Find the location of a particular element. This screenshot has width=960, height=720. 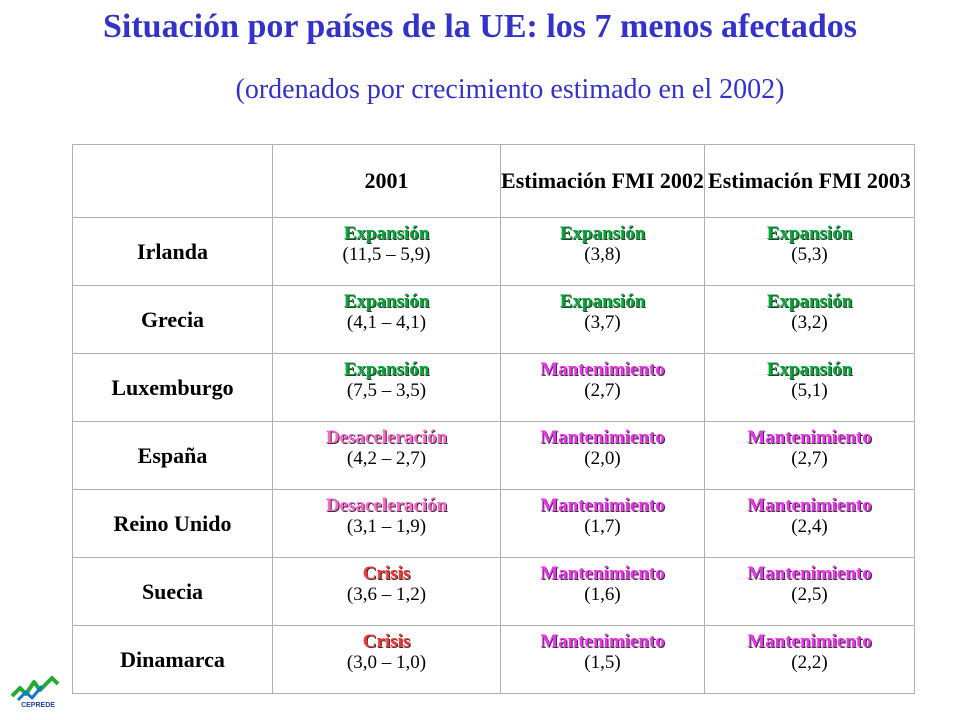

status-cell: Mantenimiento (2,5) is located at coordinates (809, 591).